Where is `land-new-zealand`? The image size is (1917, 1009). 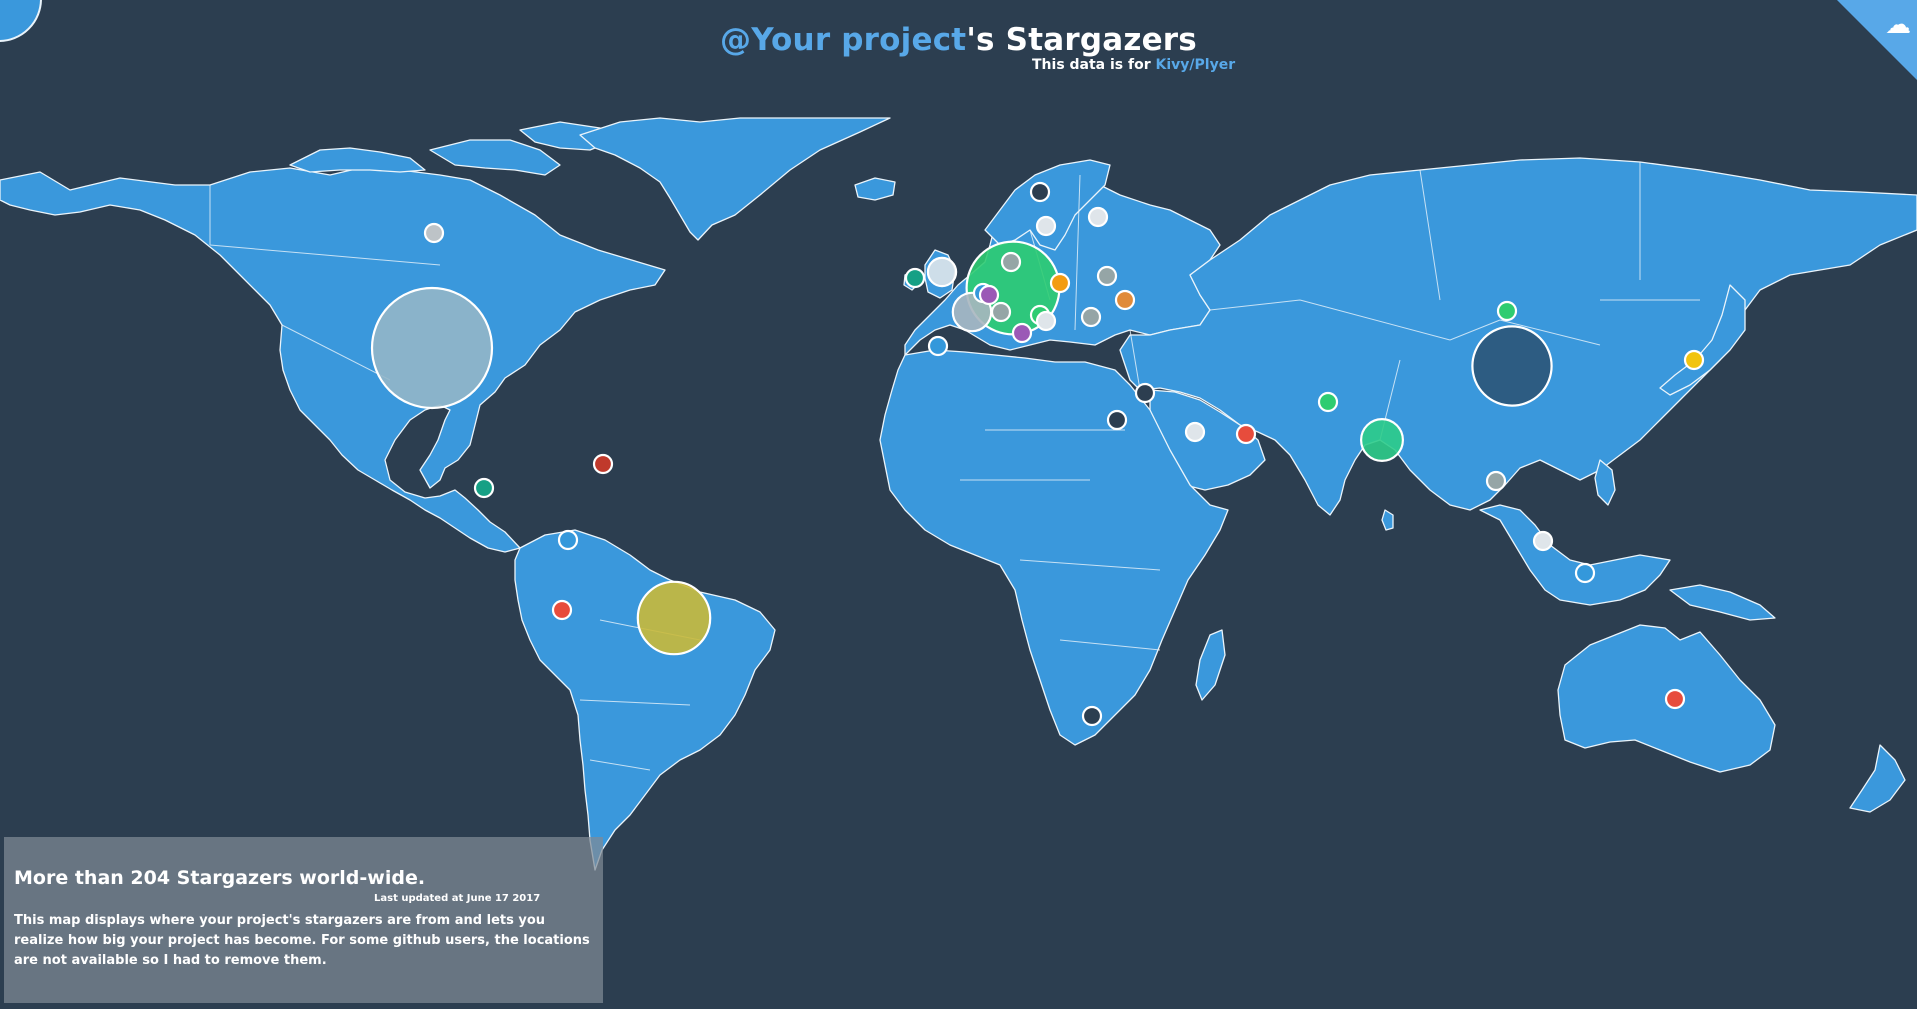 land-new-zealand is located at coordinates (1877, 778).